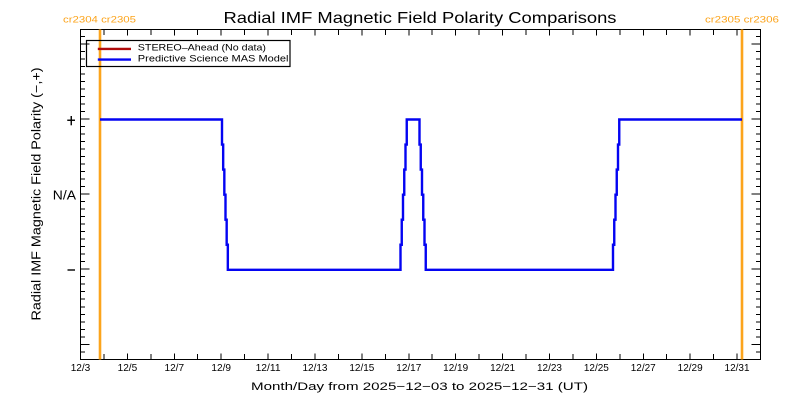  Describe the element at coordinates (690, 368) in the screenshot. I see `svg-text: 12/29` at that location.